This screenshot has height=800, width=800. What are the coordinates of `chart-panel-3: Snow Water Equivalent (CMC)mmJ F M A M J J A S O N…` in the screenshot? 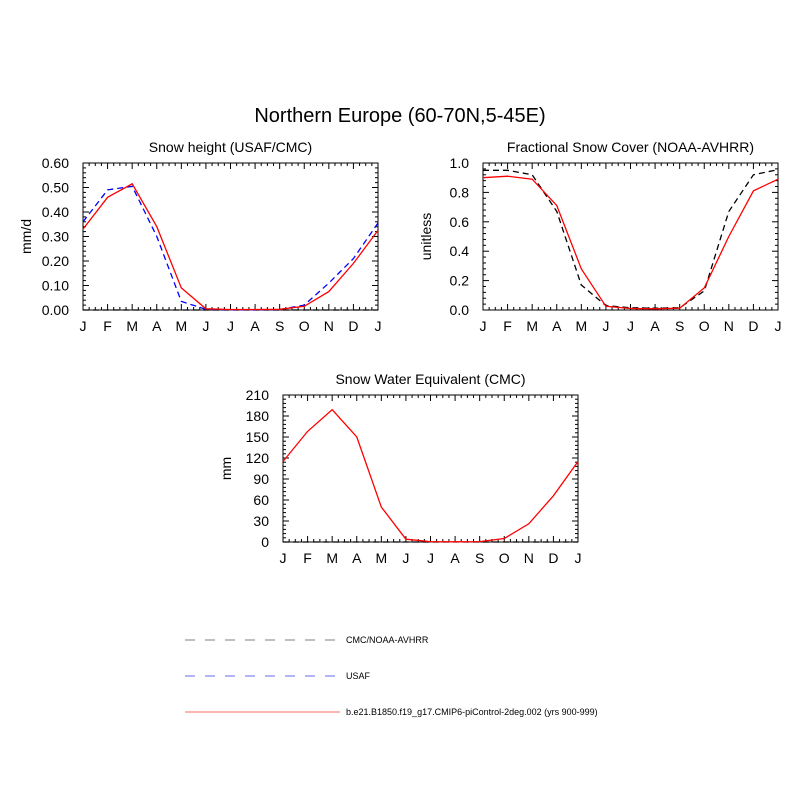 It's located at (400, 468).